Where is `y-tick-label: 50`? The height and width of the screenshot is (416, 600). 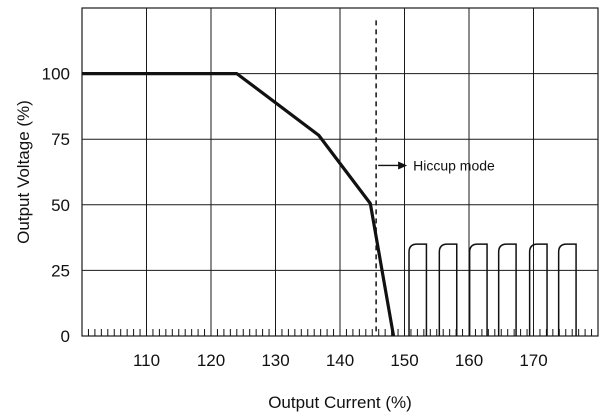 y-tick-label: 50 is located at coordinates (60, 205).